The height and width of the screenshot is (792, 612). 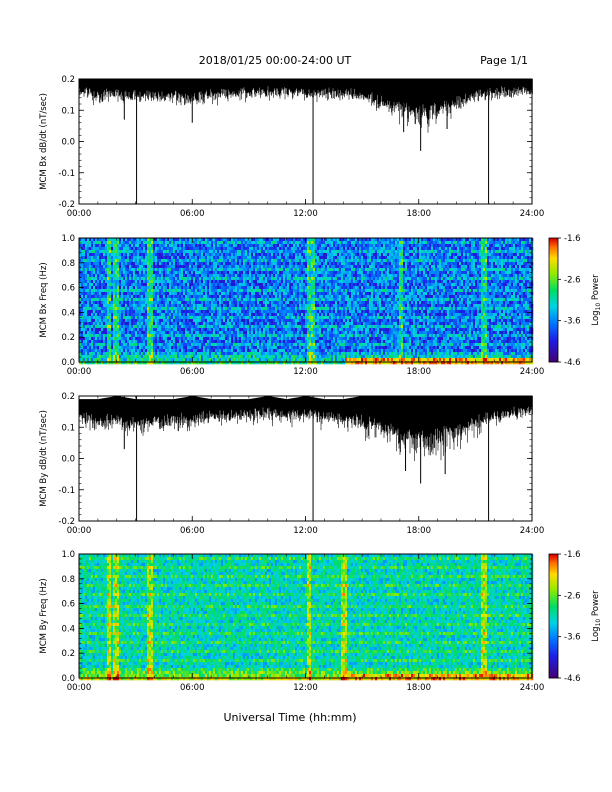 I want to click on y-axis-label-bx-line: MCM Bx dB/dt (nT/sec), so click(x=44, y=141).